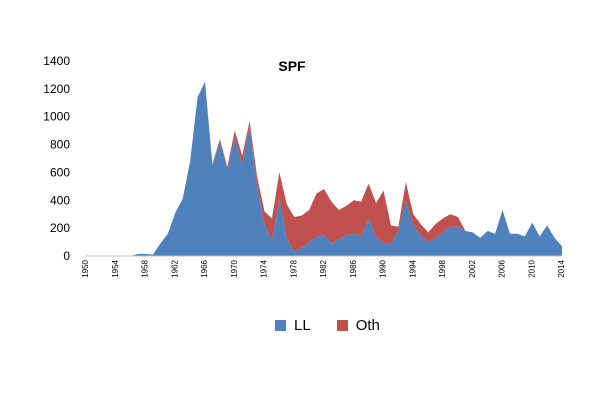 Image resolution: width=600 pixels, height=400 pixels. Describe the element at coordinates (292, 66) in the screenshot. I see `chart-title: SPF` at that location.